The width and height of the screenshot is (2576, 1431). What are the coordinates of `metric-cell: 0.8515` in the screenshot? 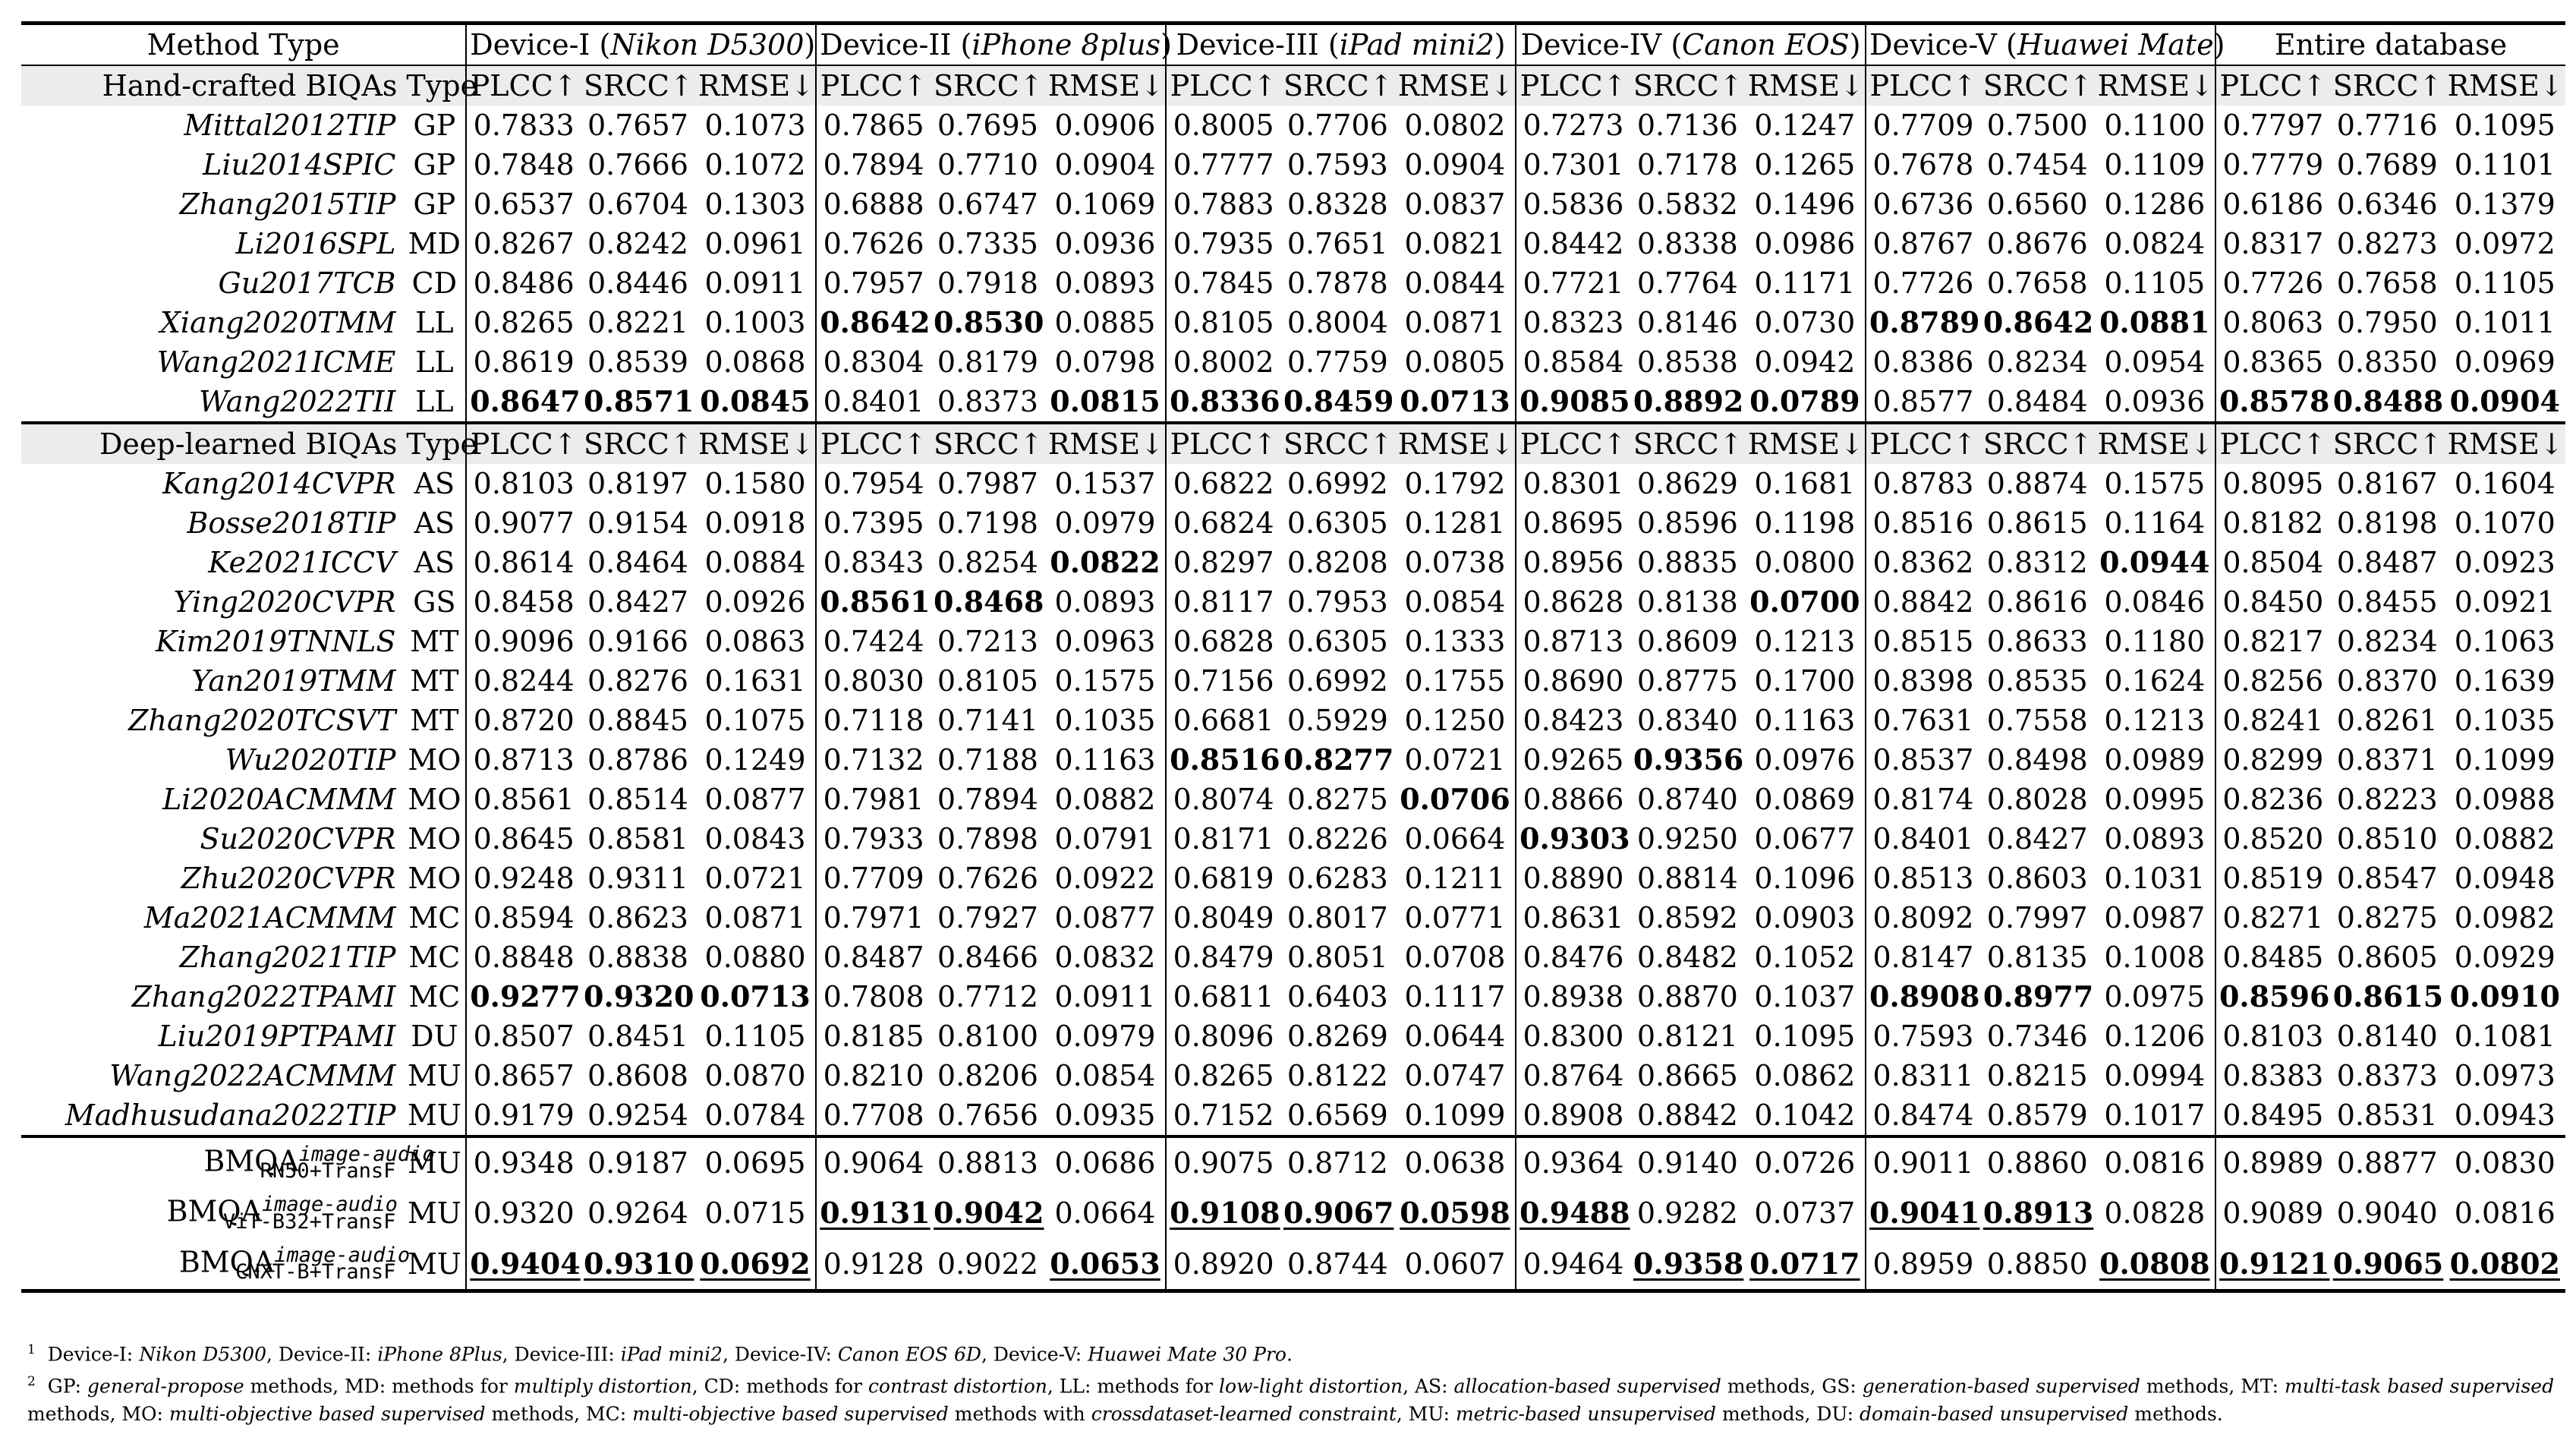 It's located at (1922, 641).